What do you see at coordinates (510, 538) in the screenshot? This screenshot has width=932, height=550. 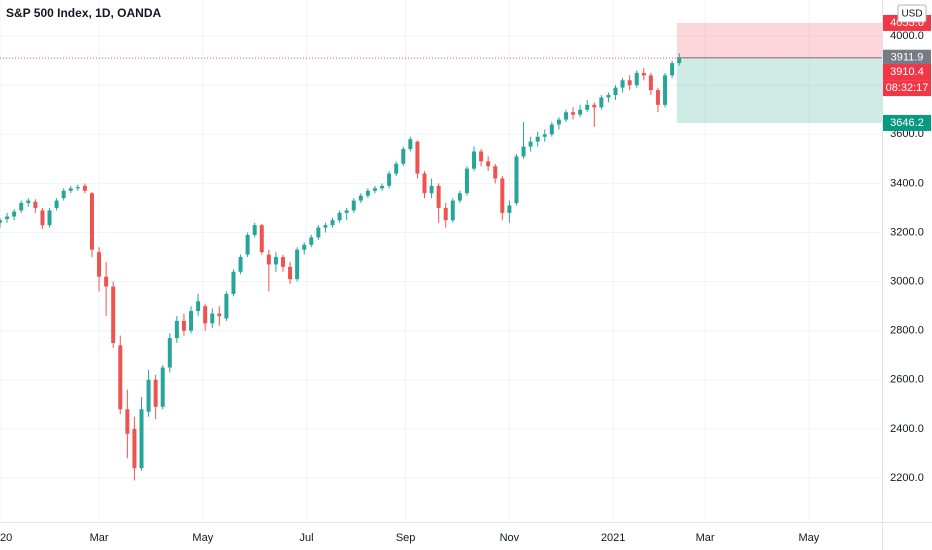 I see `x-tick-label: Nov` at bounding box center [510, 538].